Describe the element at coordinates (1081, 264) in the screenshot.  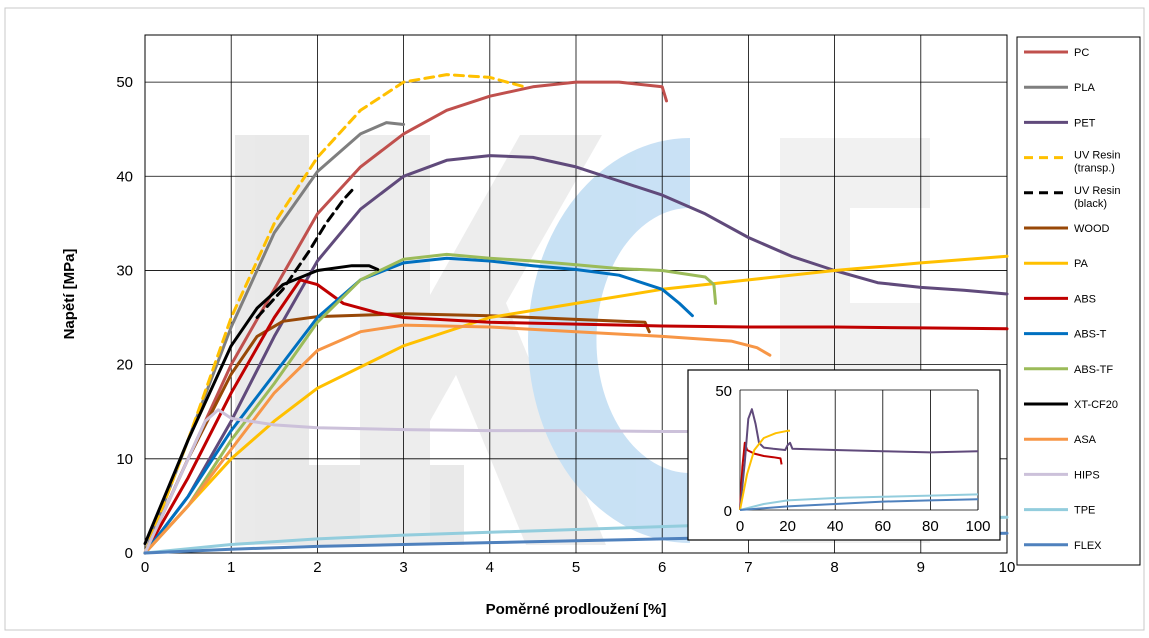
I see `legend-label: PA` at that location.